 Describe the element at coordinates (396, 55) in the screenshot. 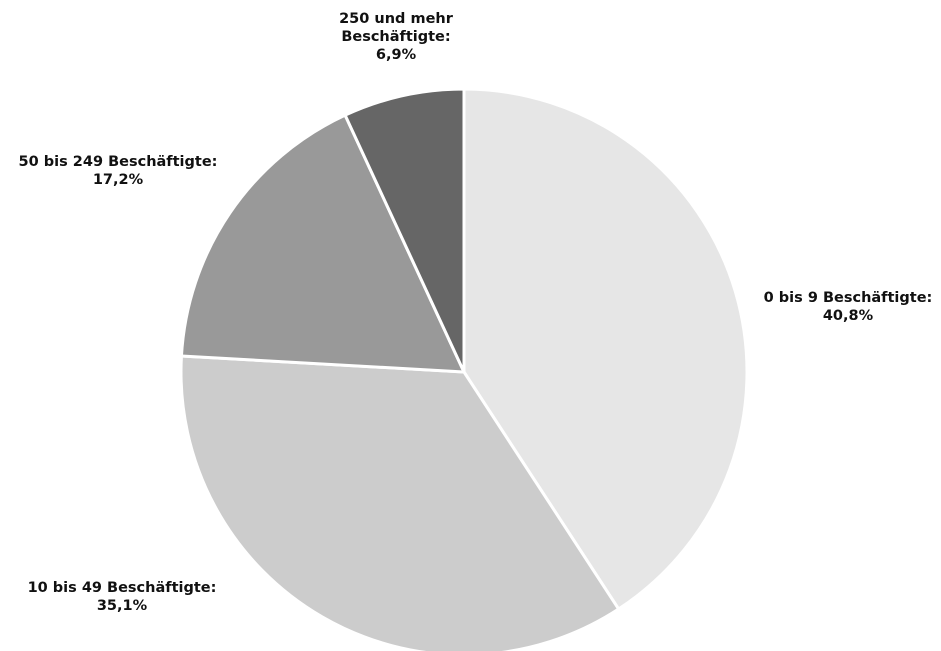

I see `slice-value-label: 6,9%` at that location.